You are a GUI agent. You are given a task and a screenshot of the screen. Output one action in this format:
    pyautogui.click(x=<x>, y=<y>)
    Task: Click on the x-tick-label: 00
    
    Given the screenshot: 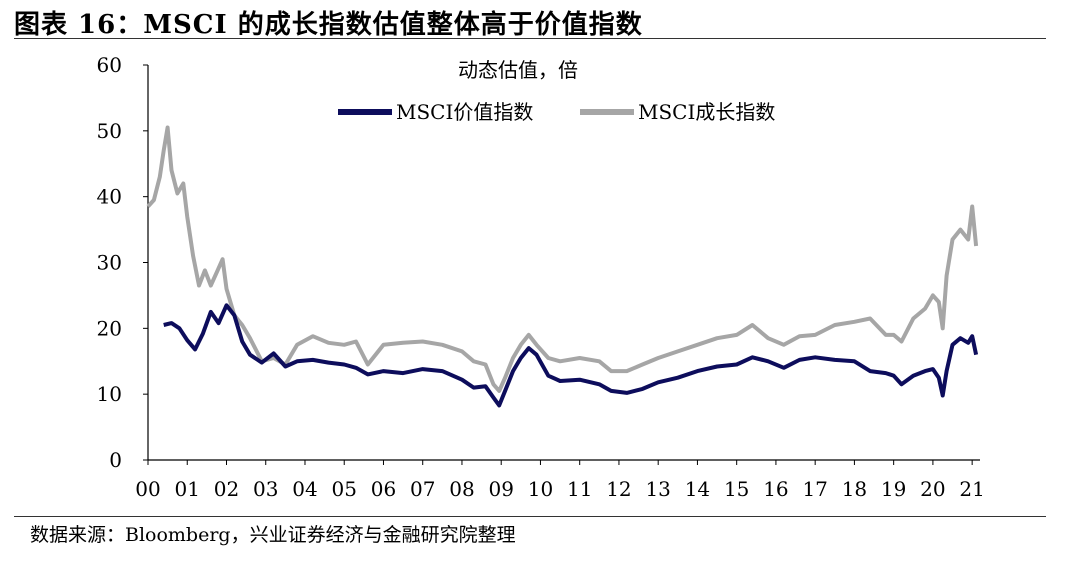 What is the action you would take?
    pyautogui.click(x=147, y=489)
    